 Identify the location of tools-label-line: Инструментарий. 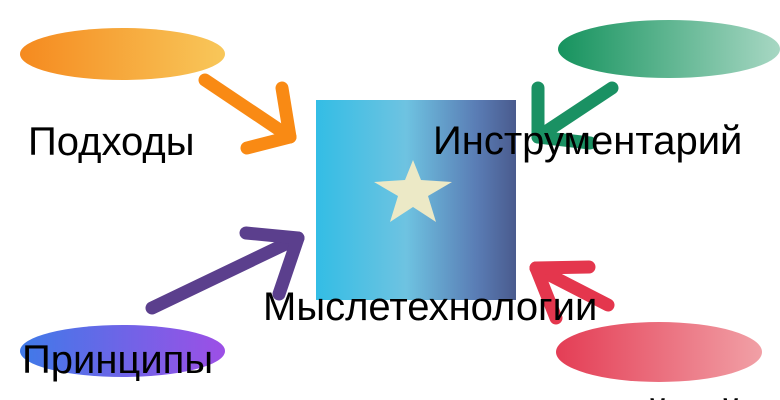
(588, 141).